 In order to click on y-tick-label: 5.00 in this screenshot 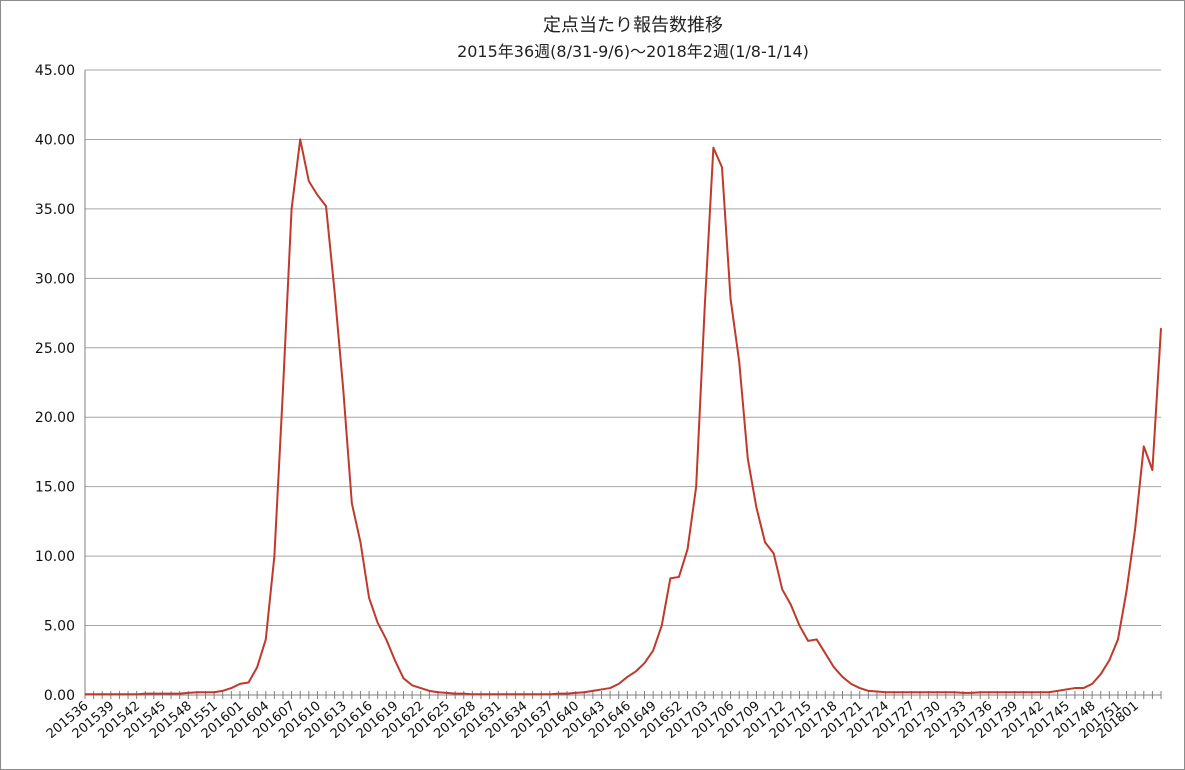, I will do `click(59, 627)`.